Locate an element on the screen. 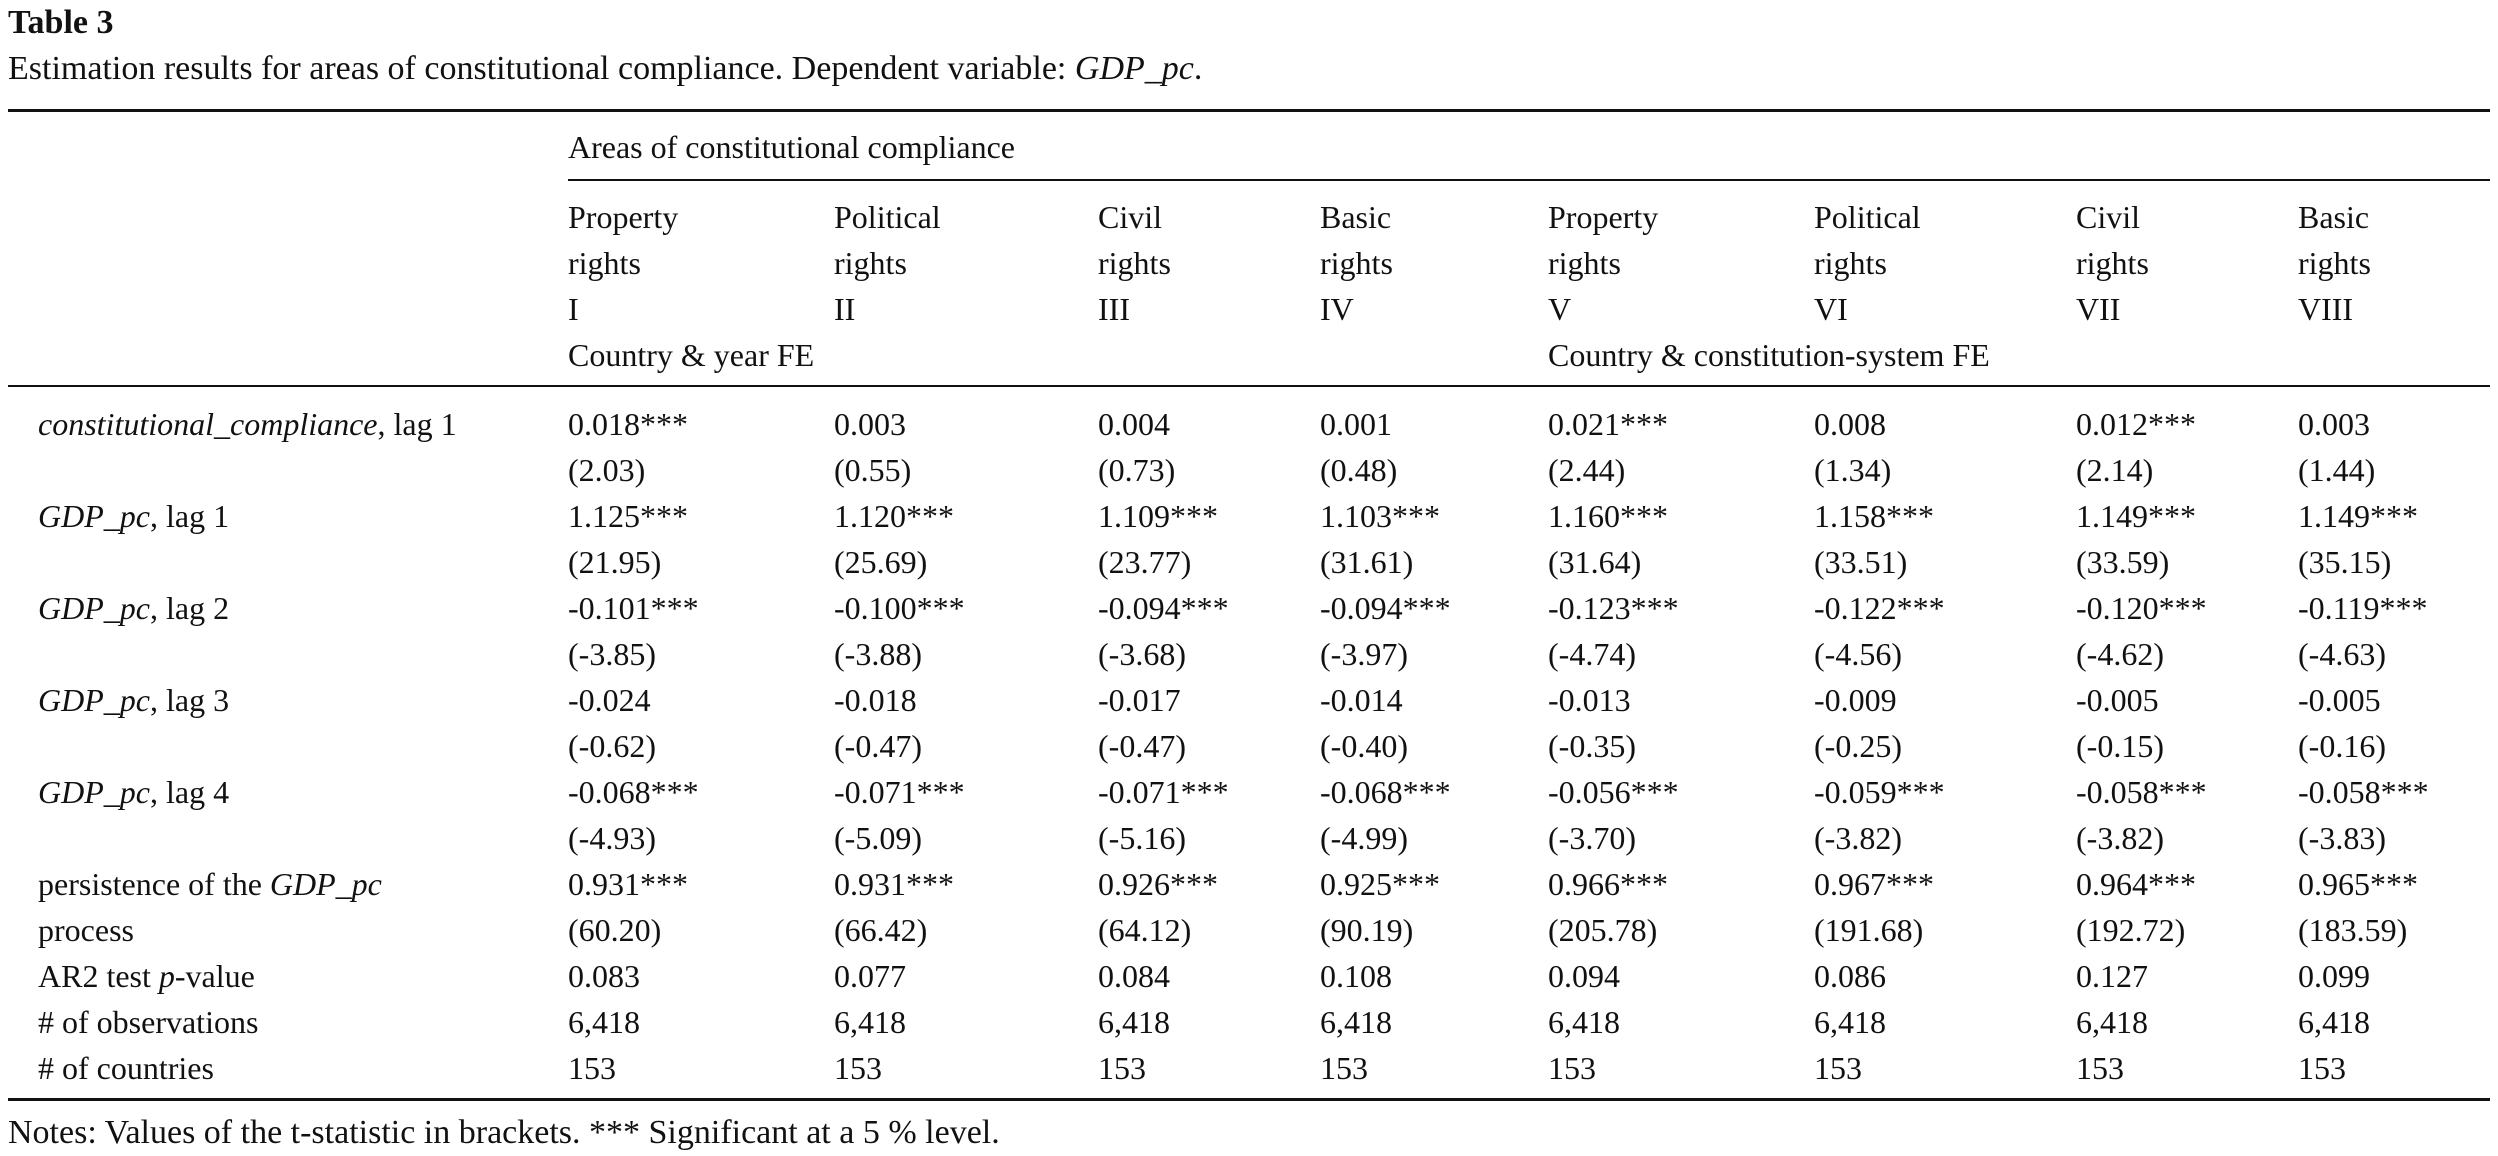 Image resolution: width=2498 pixels, height=1156 pixels. coefficient-cell: -0.071*** is located at coordinates (1163, 792).